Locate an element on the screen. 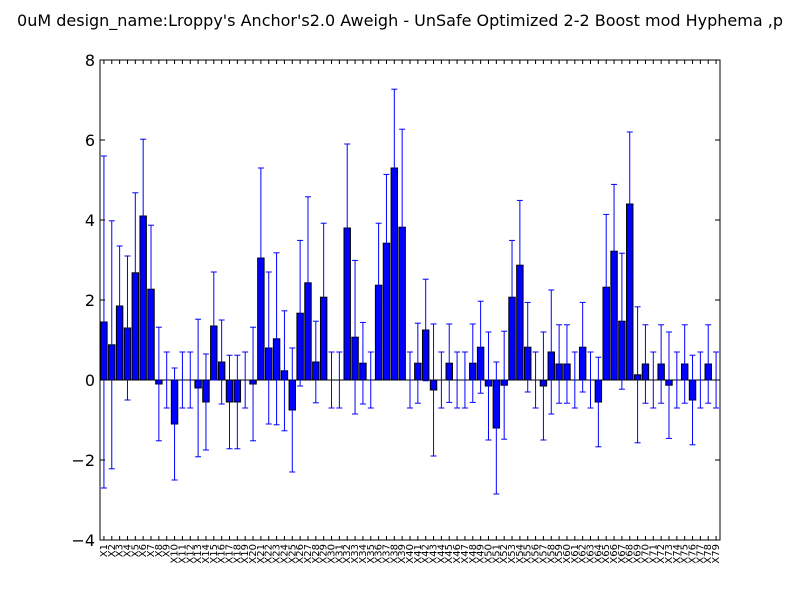 The image size is (800, 600). error-bar-X44 is located at coordinates (441, 380).